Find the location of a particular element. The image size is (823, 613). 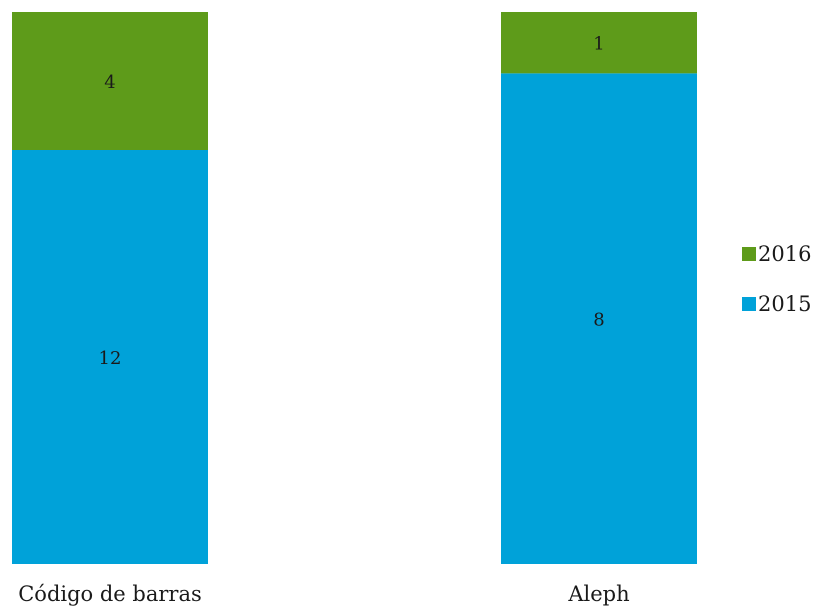

data-label-aleph-2016: 1 is located at coordinates (598, 44).